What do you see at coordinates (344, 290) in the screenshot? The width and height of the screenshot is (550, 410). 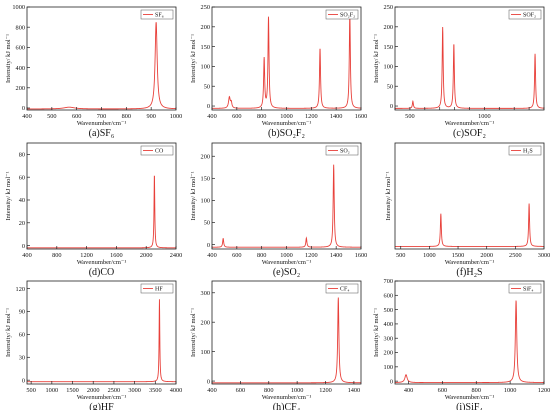 I see `legend-label: CF₄` at bounding box center [344, 290].